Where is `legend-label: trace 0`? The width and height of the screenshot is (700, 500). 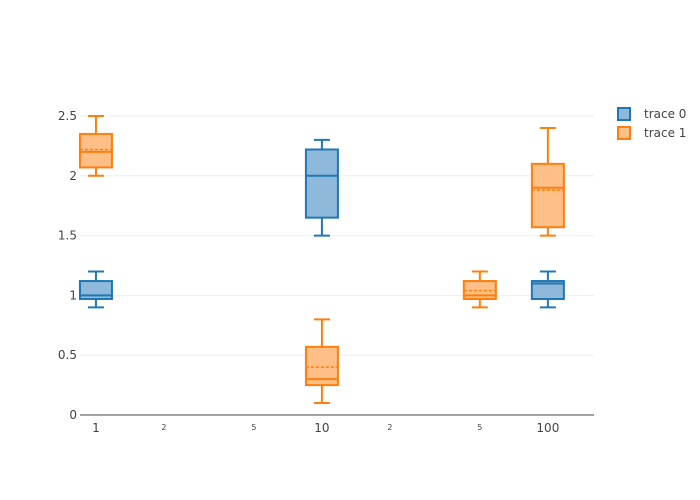 legend-label: trace 0 is located at coordinates (665, 114).